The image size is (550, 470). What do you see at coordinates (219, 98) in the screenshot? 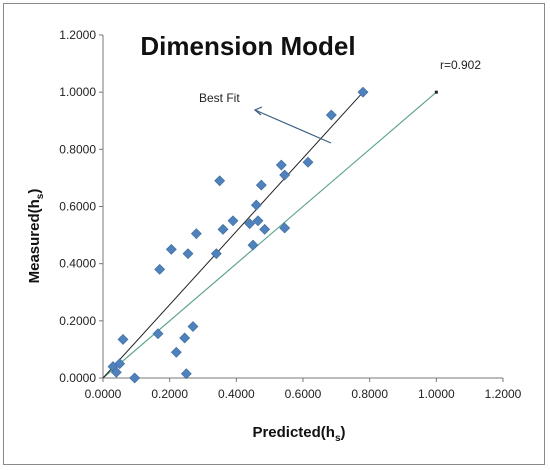
I see `best-fit-label: Best Fit` at bounding box center [219, 98].